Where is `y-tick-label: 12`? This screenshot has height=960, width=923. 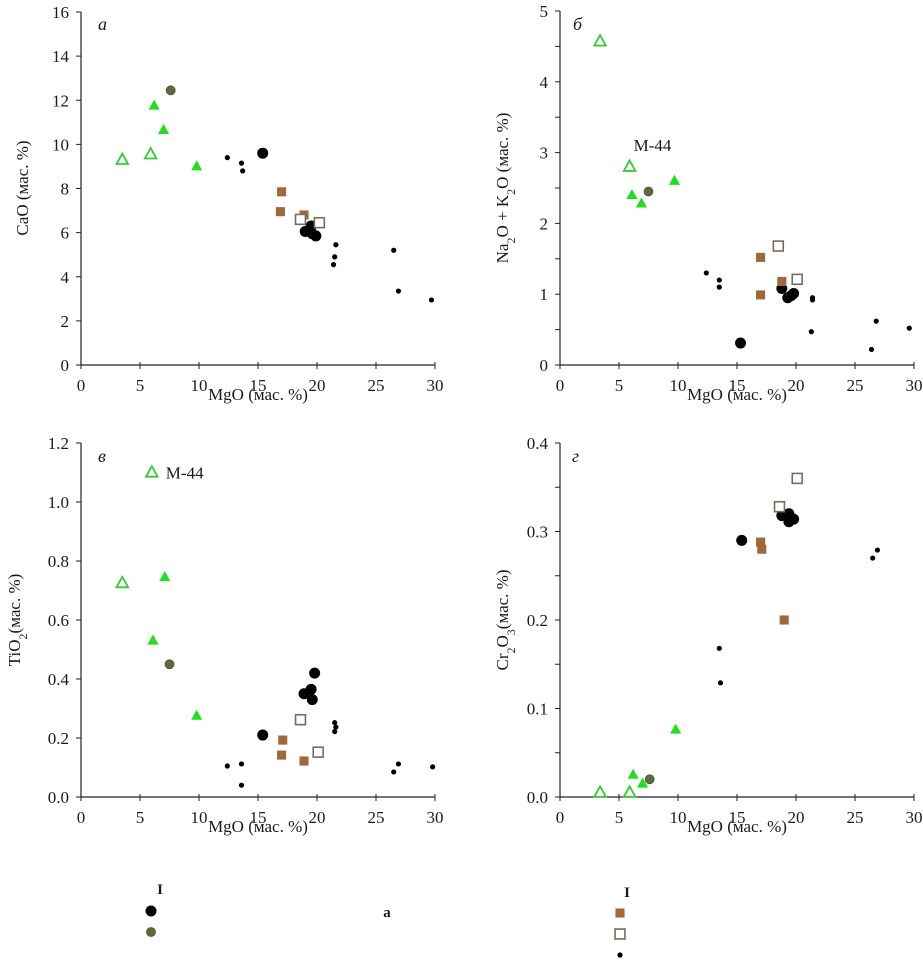 y-tick-label: 12 is located at coordinates (60, 100).